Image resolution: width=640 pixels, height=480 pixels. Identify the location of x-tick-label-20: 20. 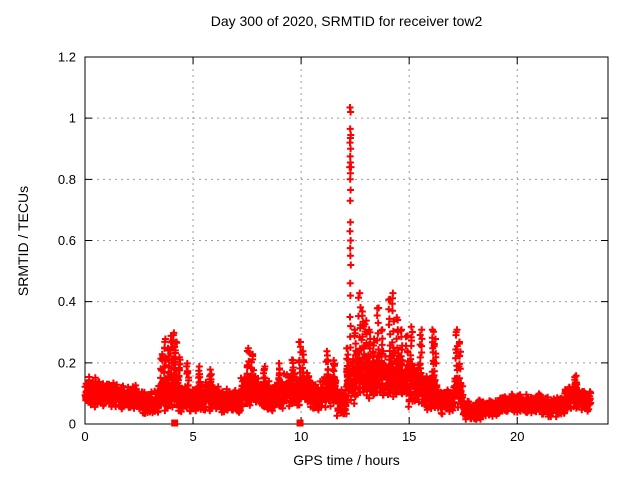
(517, 436).